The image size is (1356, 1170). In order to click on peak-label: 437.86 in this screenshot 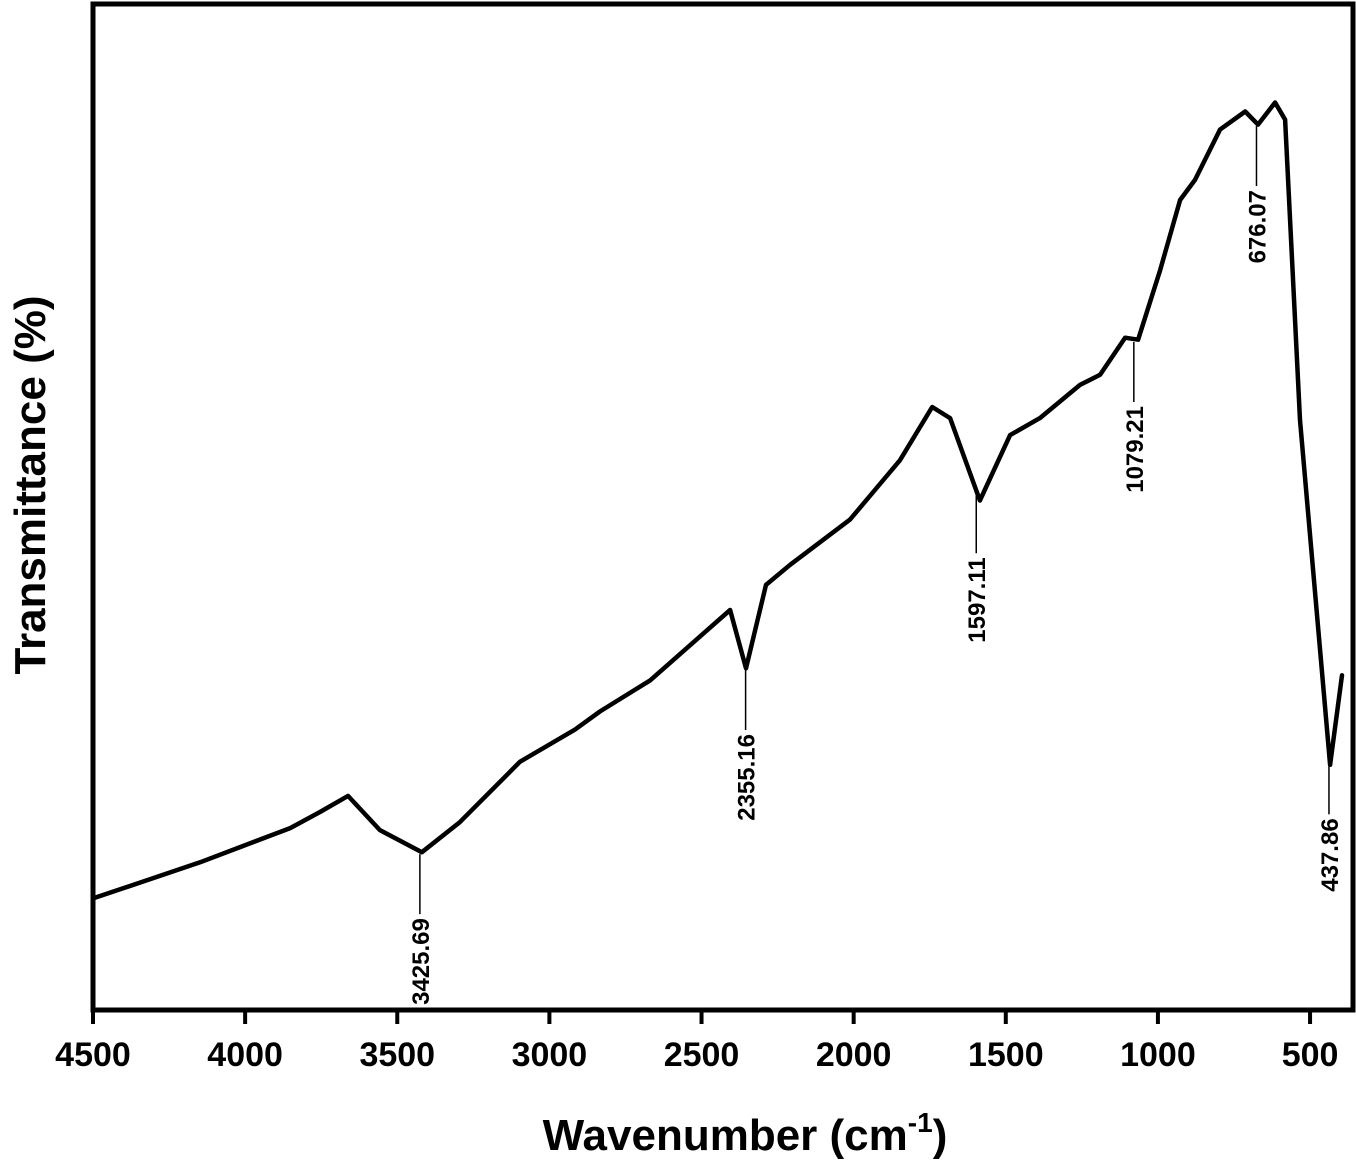, I will do `click(1330, 854)`.